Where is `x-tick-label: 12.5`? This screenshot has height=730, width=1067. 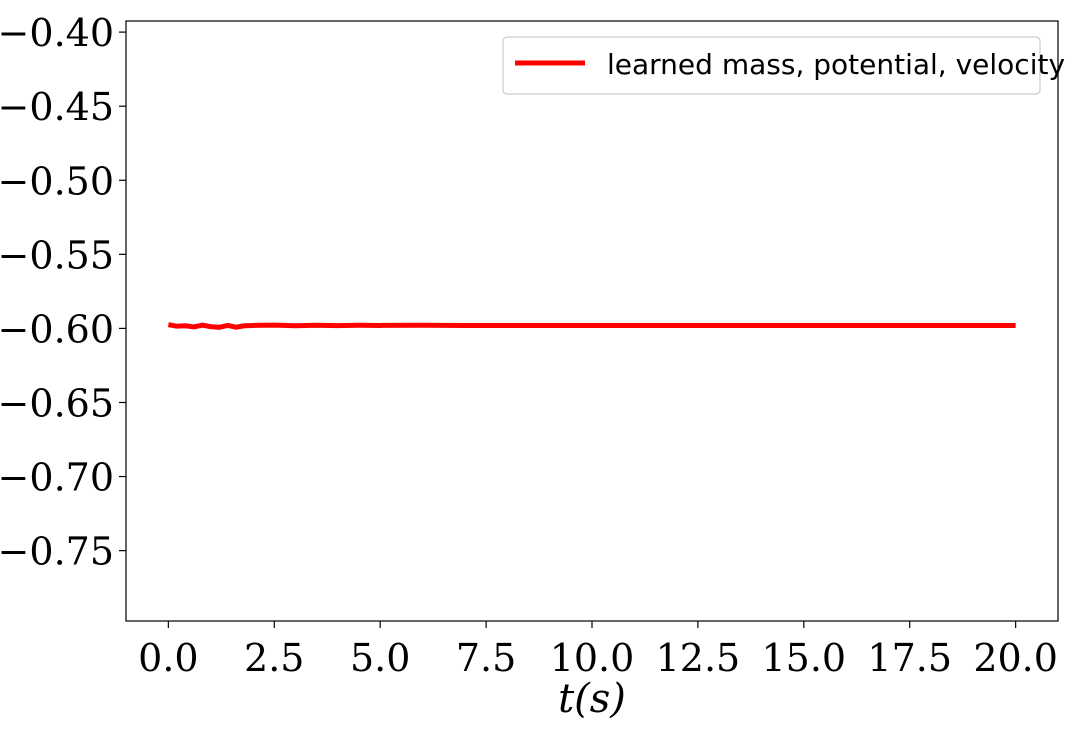 x-tick-label: 12.5 is located at coordinates (698, 658).